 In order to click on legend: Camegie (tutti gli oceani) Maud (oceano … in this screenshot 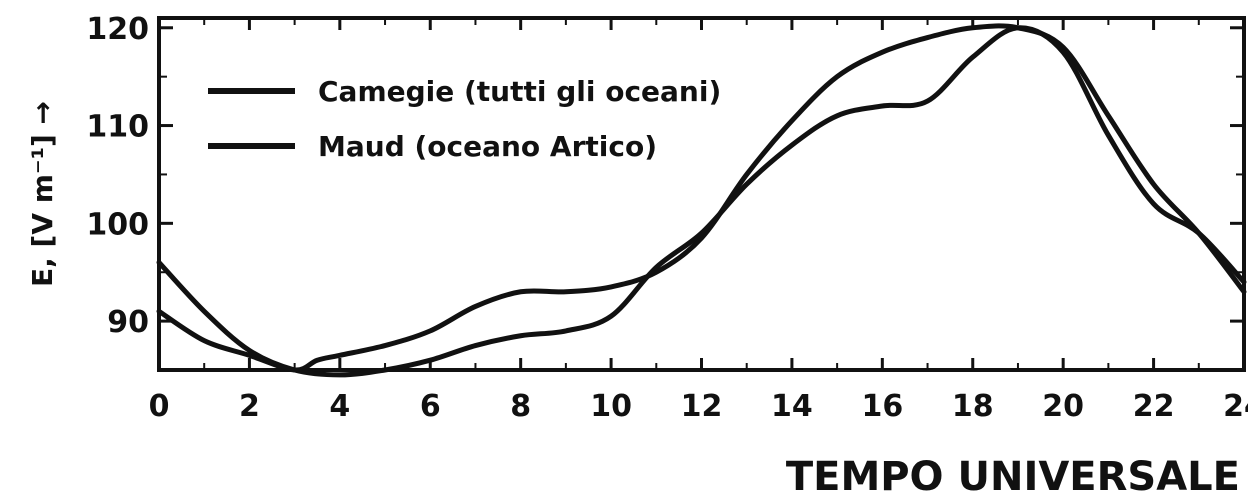, I will do `click(464, 119)`.